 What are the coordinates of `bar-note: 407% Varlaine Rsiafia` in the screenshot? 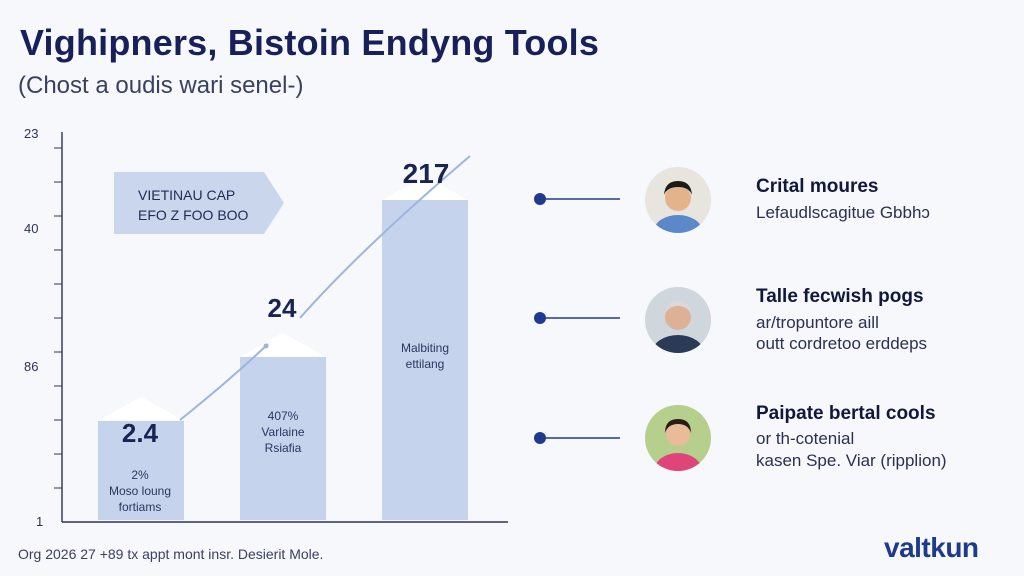 It's located at (283, 432).